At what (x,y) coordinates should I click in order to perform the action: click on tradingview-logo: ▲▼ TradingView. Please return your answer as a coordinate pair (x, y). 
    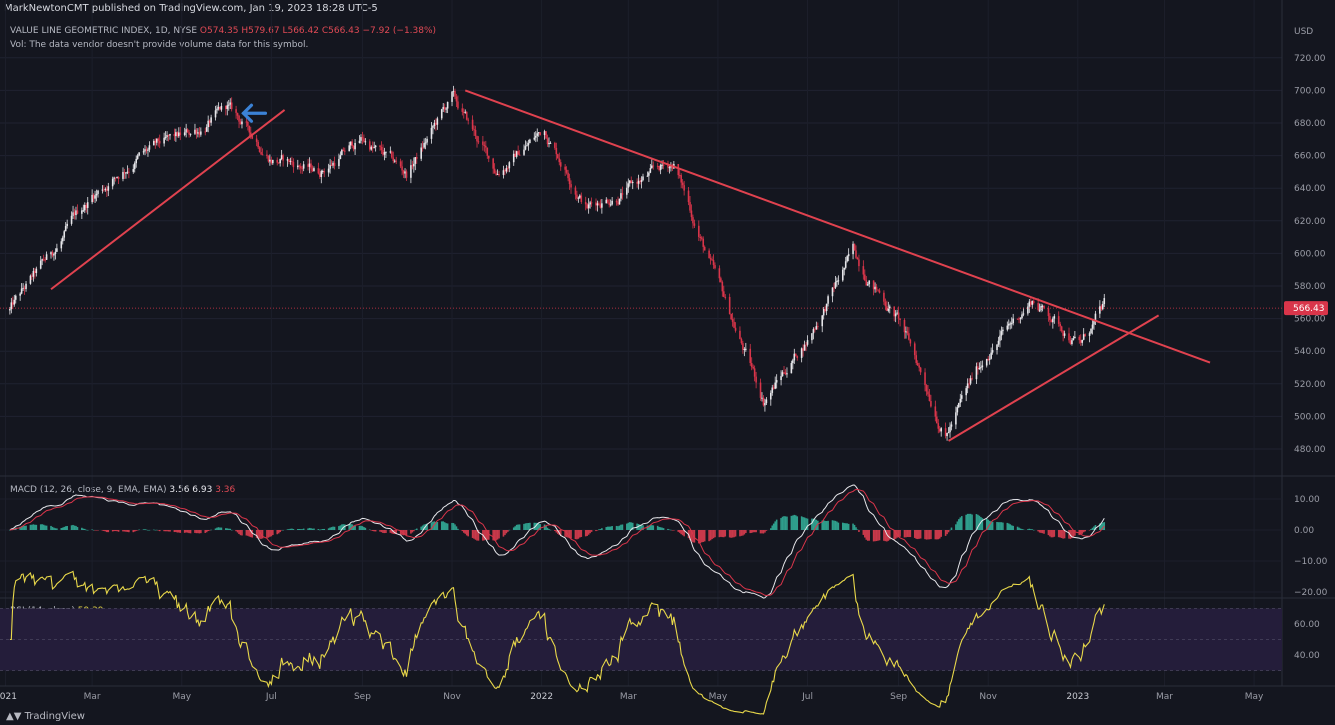
    Looking at the image, I should click on (45, 716).